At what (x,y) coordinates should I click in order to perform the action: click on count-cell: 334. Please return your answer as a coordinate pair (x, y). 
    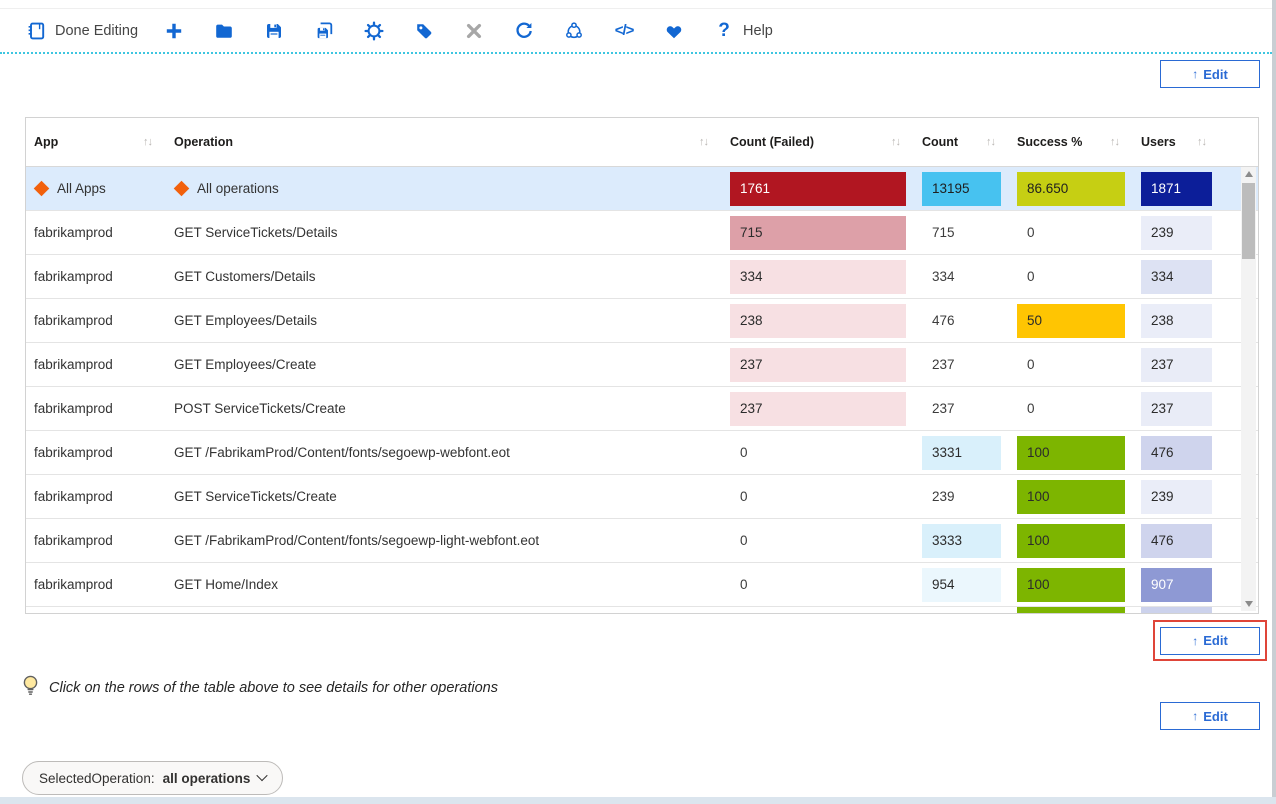
    Looking at the image, I should click on (961, 276).